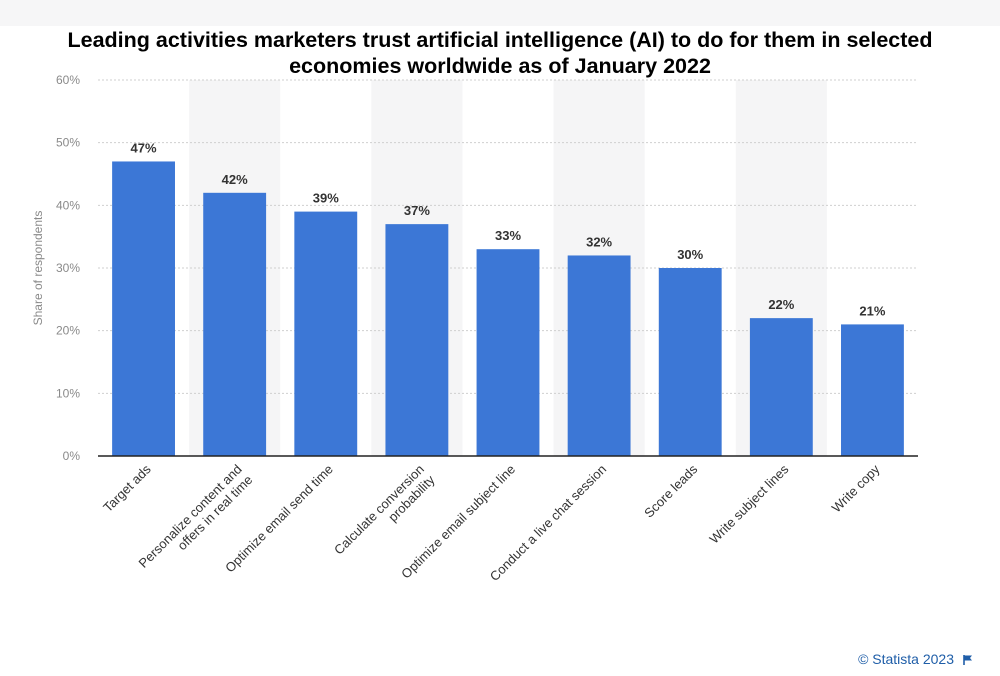 This screenshot has width=1000, height=676. I want to click on x-tick-label-line: Score leads, so click(671, 491).